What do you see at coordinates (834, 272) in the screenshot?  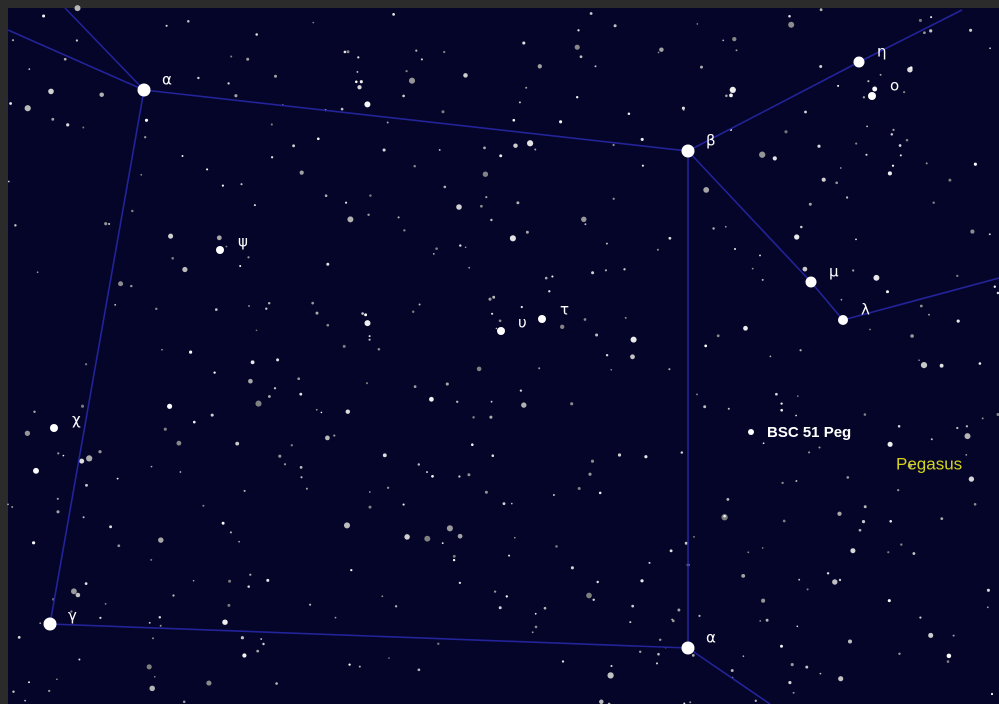 I see `star-label: μ` at bounding box center [834, 272].